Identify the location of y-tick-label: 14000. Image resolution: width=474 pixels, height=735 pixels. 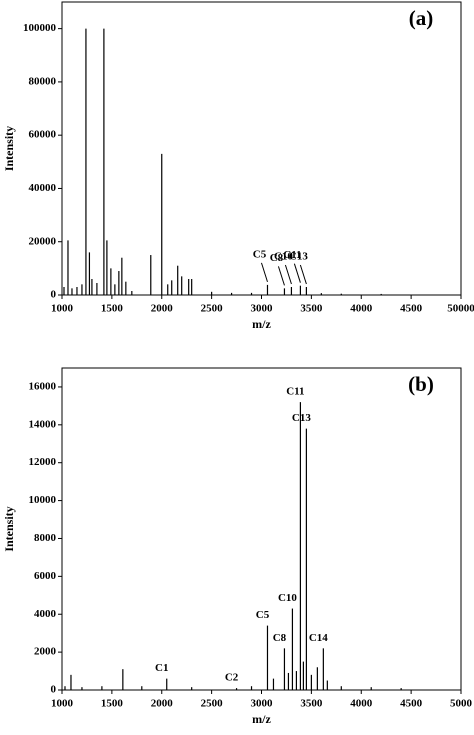
(43, 424).